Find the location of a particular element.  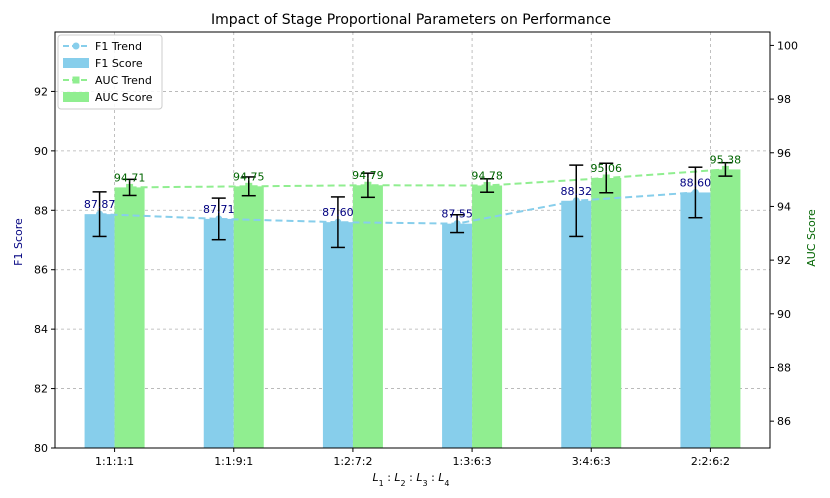

y-left-tick-label: 90 is located at coordinates (41, 151).